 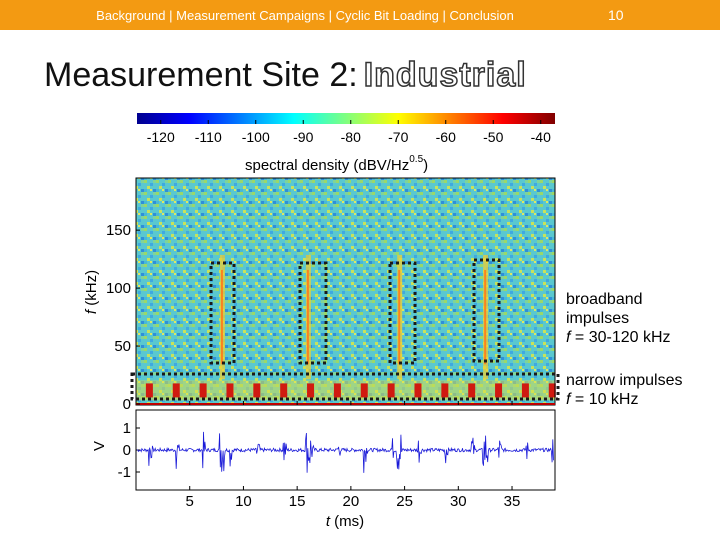 I want to click on title-site: Industrial, so click(x=445, y=75).